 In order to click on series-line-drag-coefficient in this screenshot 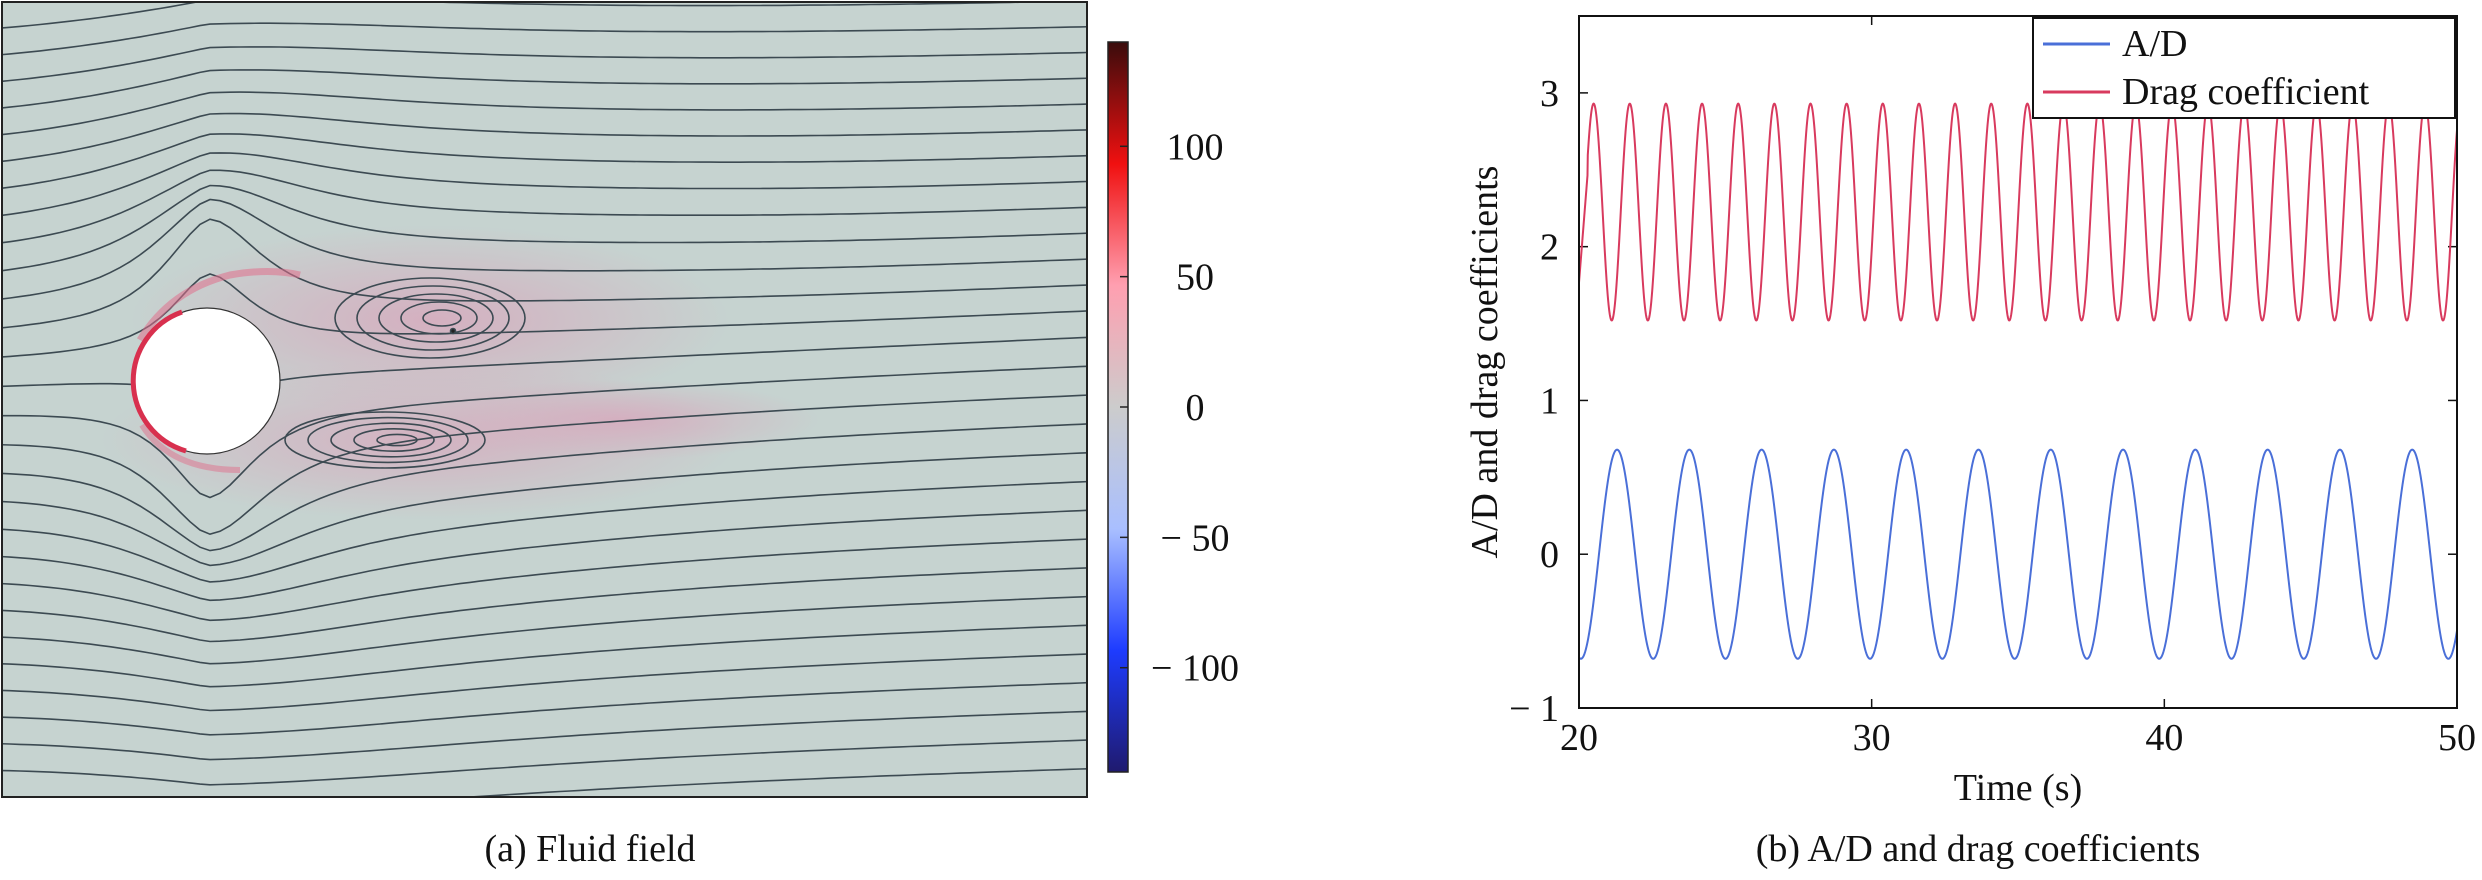, I will do `click(2018, 212)`.